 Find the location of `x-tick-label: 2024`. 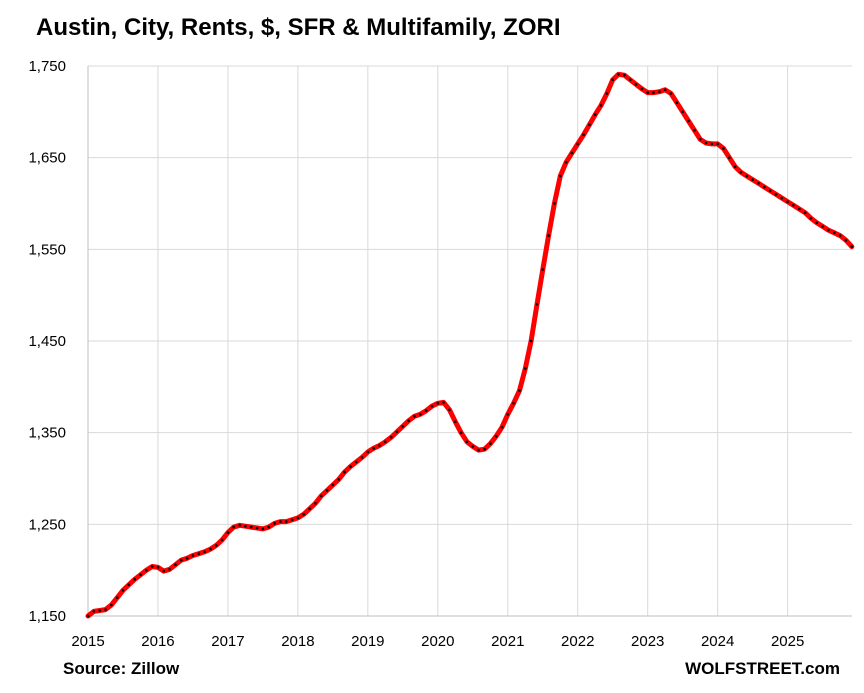

x-tick-label: 2024 is located at coordinates (717, 641).